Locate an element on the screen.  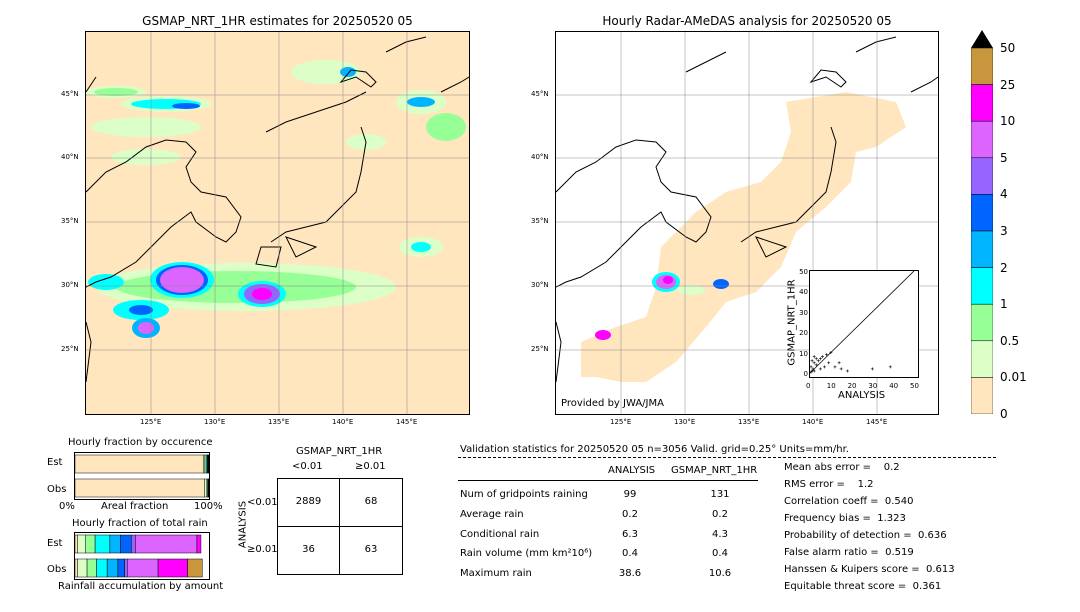
scatter-y-tick: 20 is located at coordinates (803, 333).